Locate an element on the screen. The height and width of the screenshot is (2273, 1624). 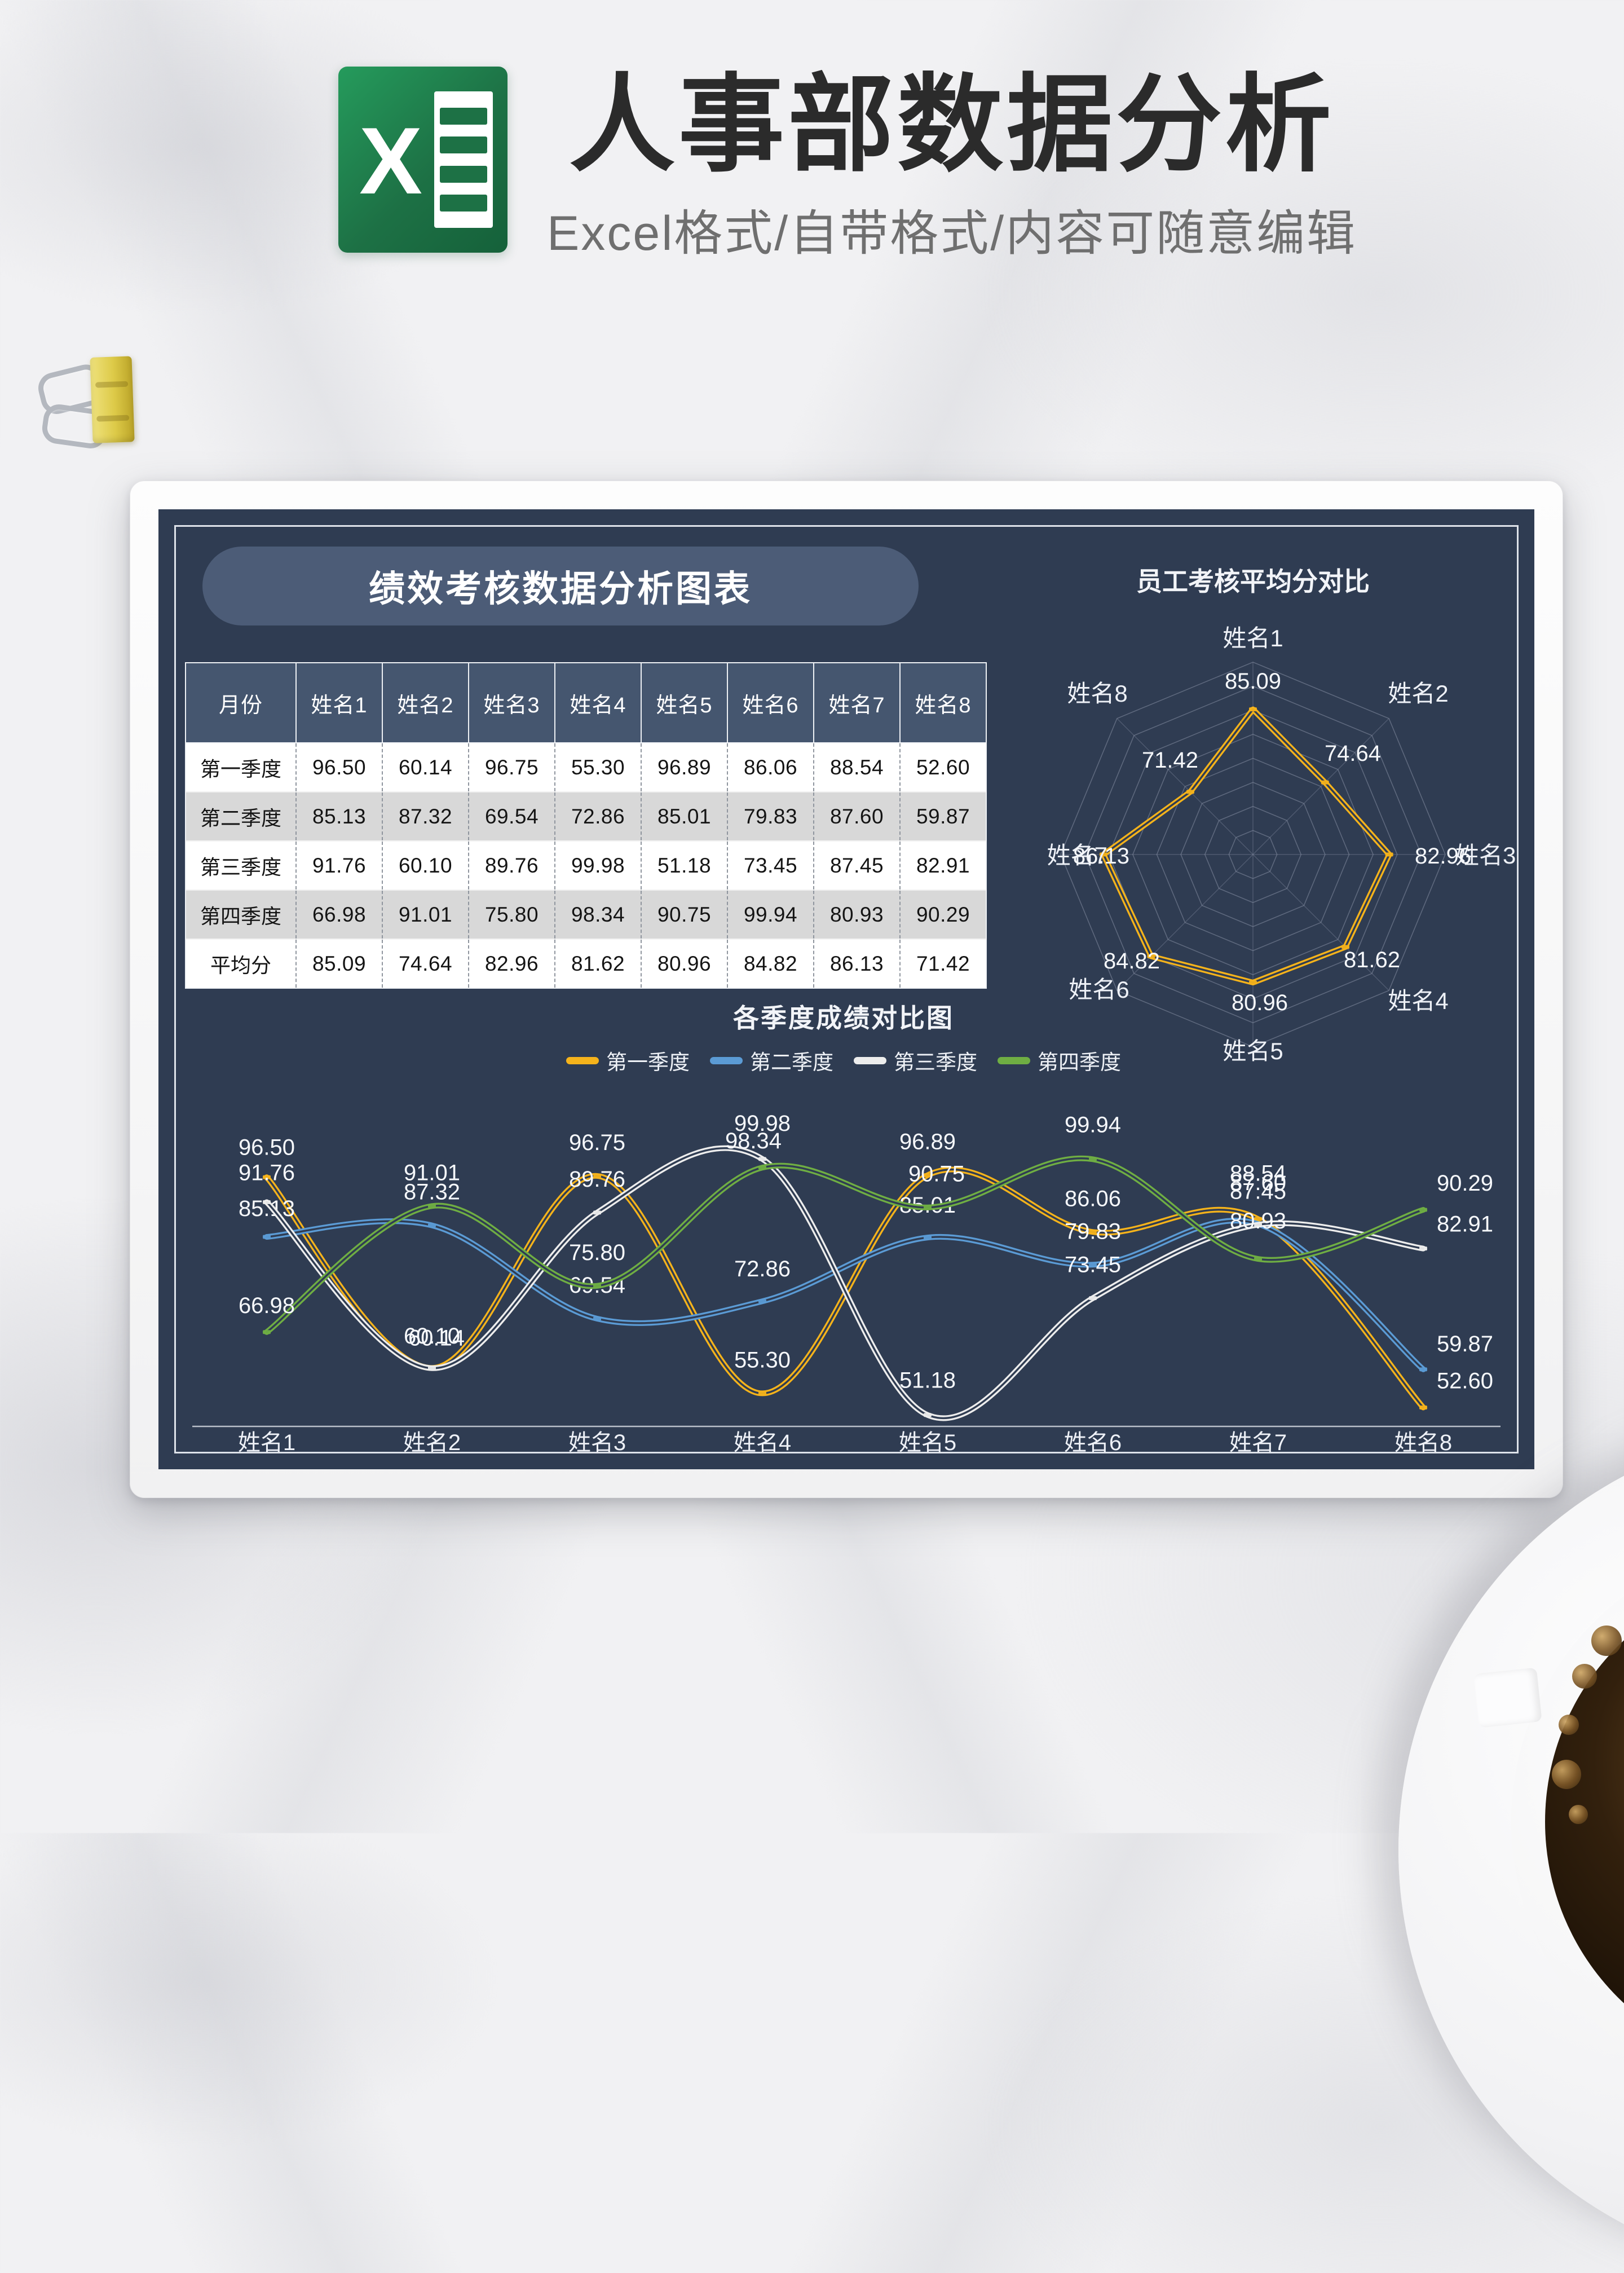
table-cell: 86.06 is located at coordinates (770, 767).